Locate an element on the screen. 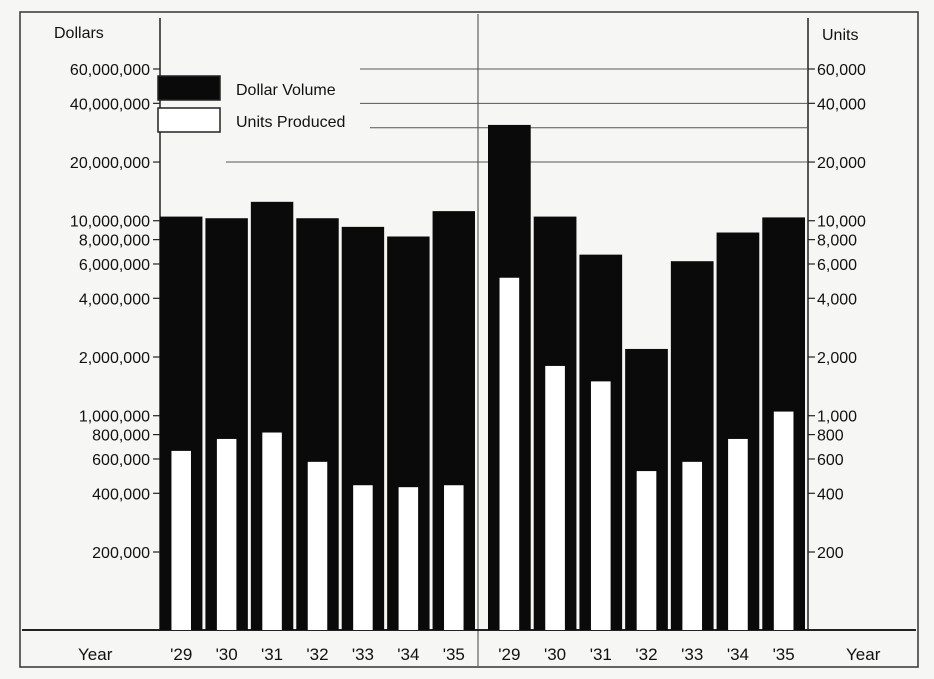 The width and height of the screenshot is (934, 679). right-tick-label: 20,000 is located at coordinates (841, 163).